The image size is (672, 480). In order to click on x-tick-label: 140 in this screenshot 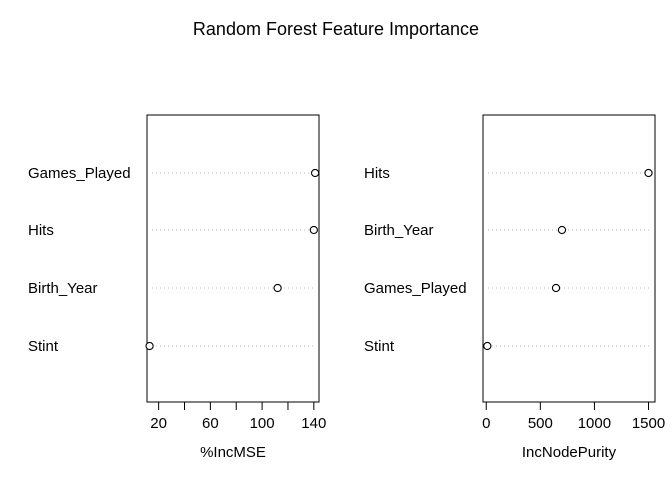, I will do `click(313, 423)`.